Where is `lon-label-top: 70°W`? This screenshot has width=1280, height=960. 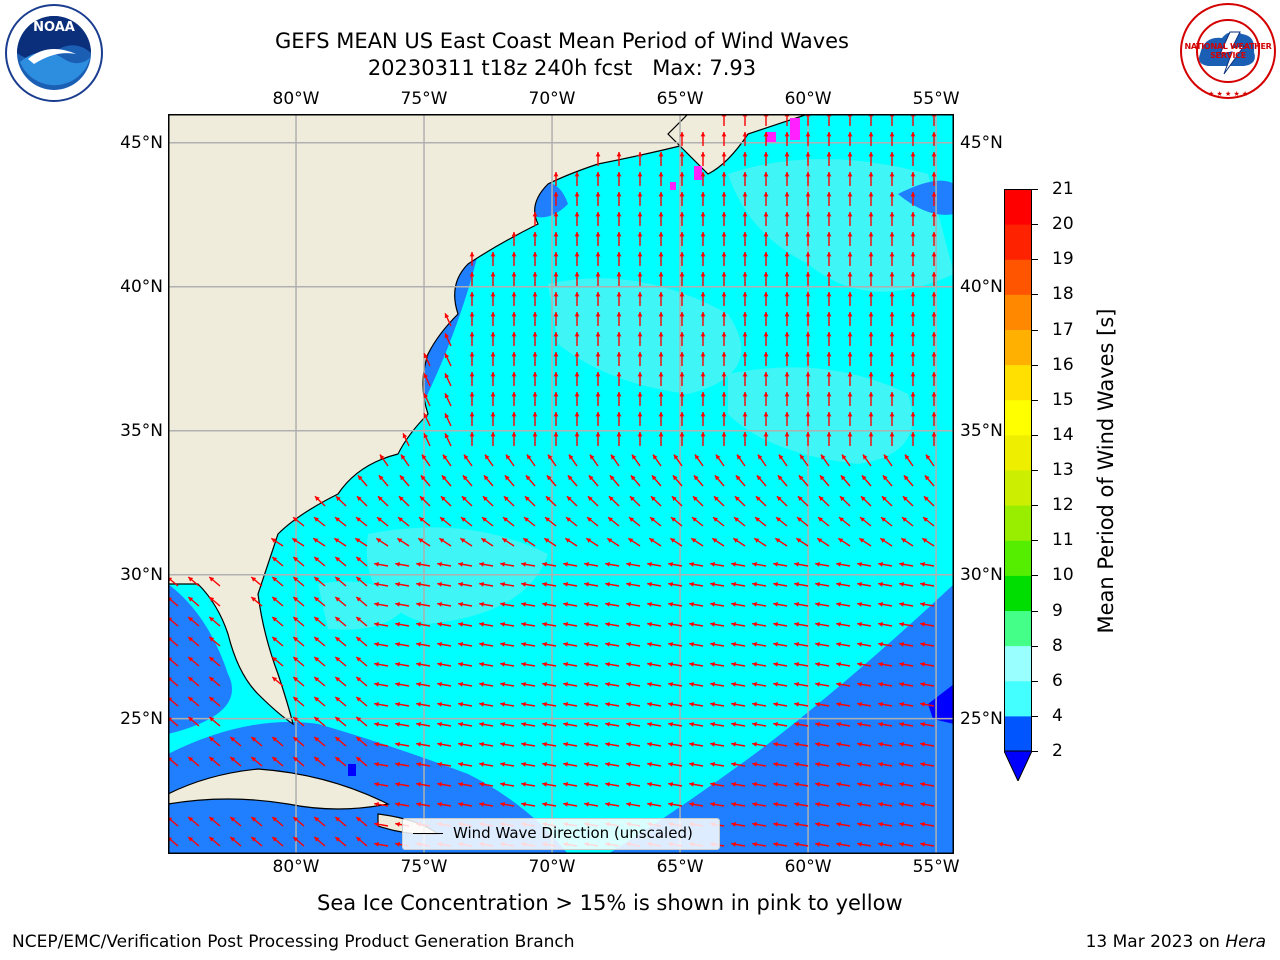
lon-label-top: 70°W is located at coordinates (552, 99).